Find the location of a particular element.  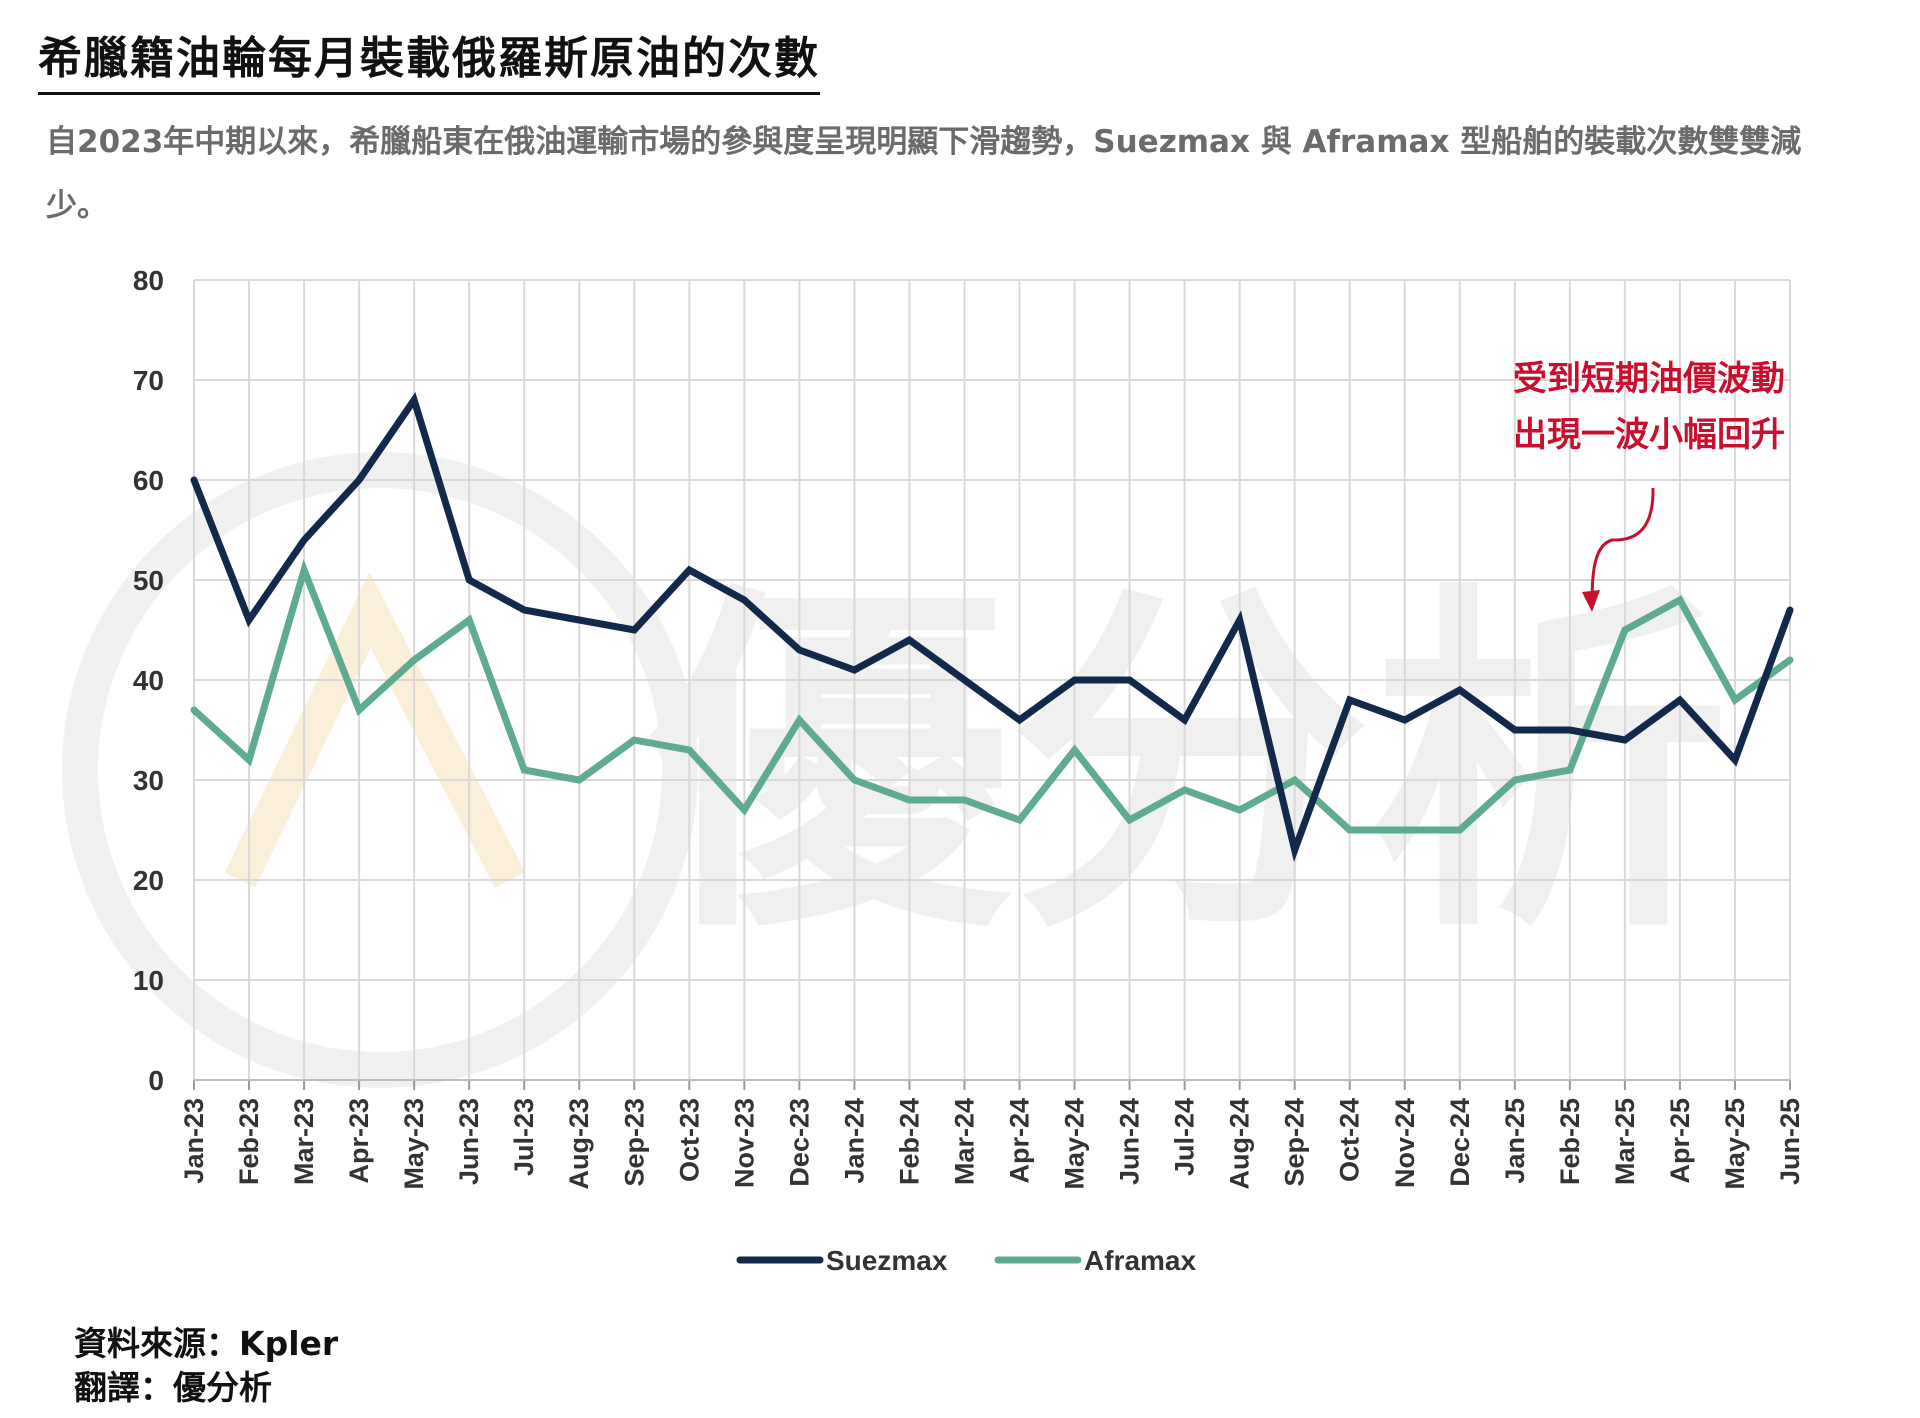

y-tick-label: 30 is located at coordinates (148, 780).